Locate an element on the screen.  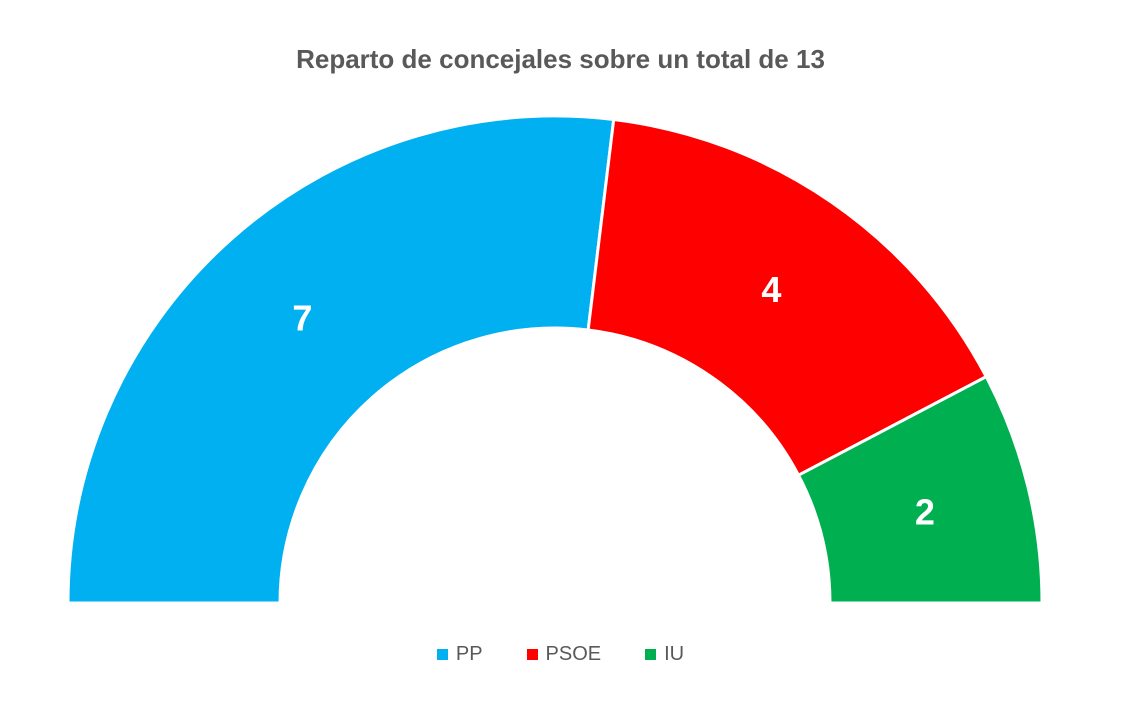
data-label-psoe: 4 is located at coordinates (771, 289).